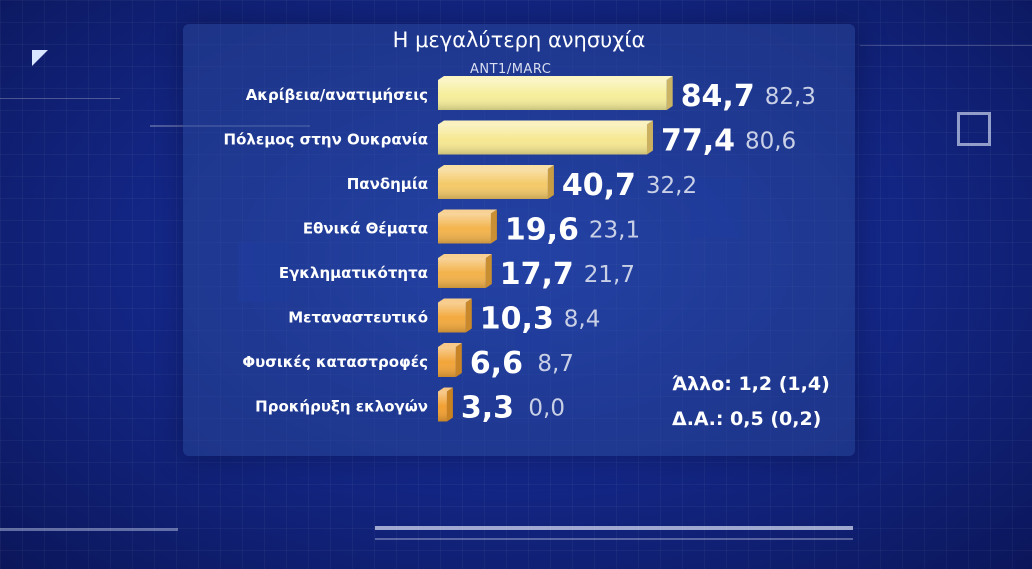 This screenshot has height=569, width=1032. Describe the element at coordinates (341, 407) in the screenshot. I see `category-label: Προκήρυξη εκλογών` at that location.